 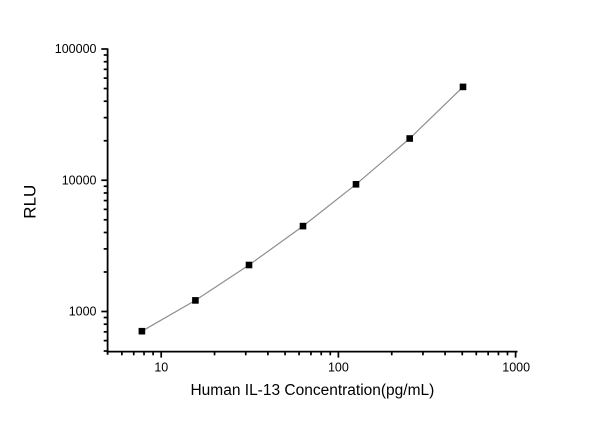 What do you see at coordinates (338, 367) in the screenshot?
I see `svg-text: 100` at bounding box center [338, 367].